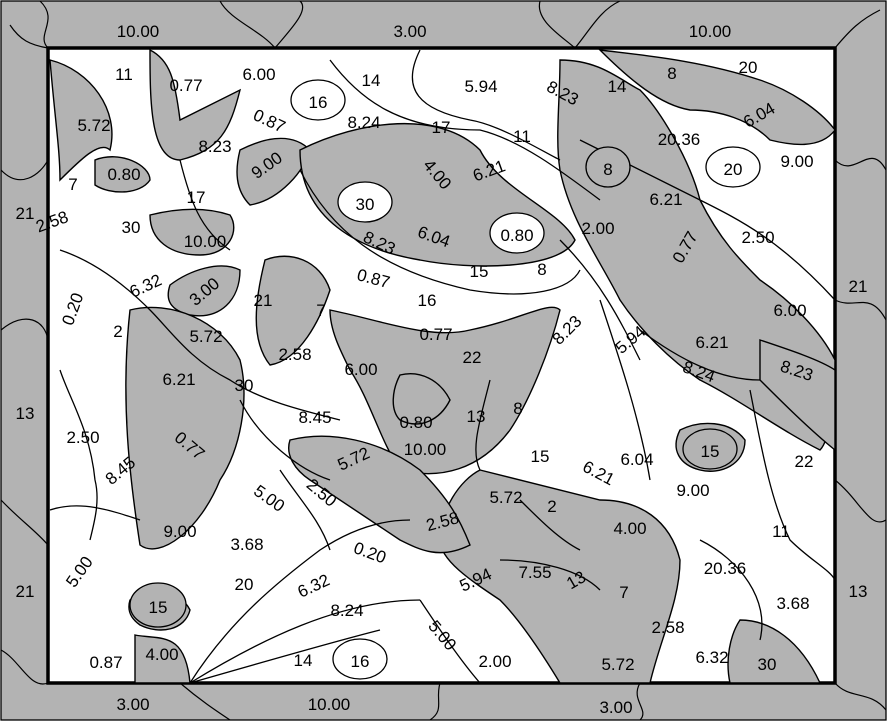  I want to click on region-label: 13, so click(476, 416).